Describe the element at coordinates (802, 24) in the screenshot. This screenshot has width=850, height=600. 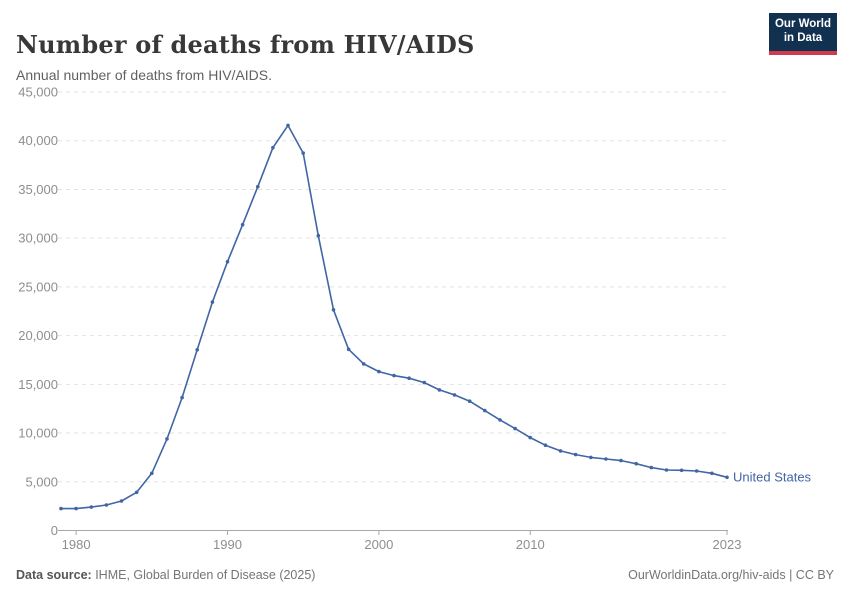
I see `owid-logo-line1: Our World` at that location.